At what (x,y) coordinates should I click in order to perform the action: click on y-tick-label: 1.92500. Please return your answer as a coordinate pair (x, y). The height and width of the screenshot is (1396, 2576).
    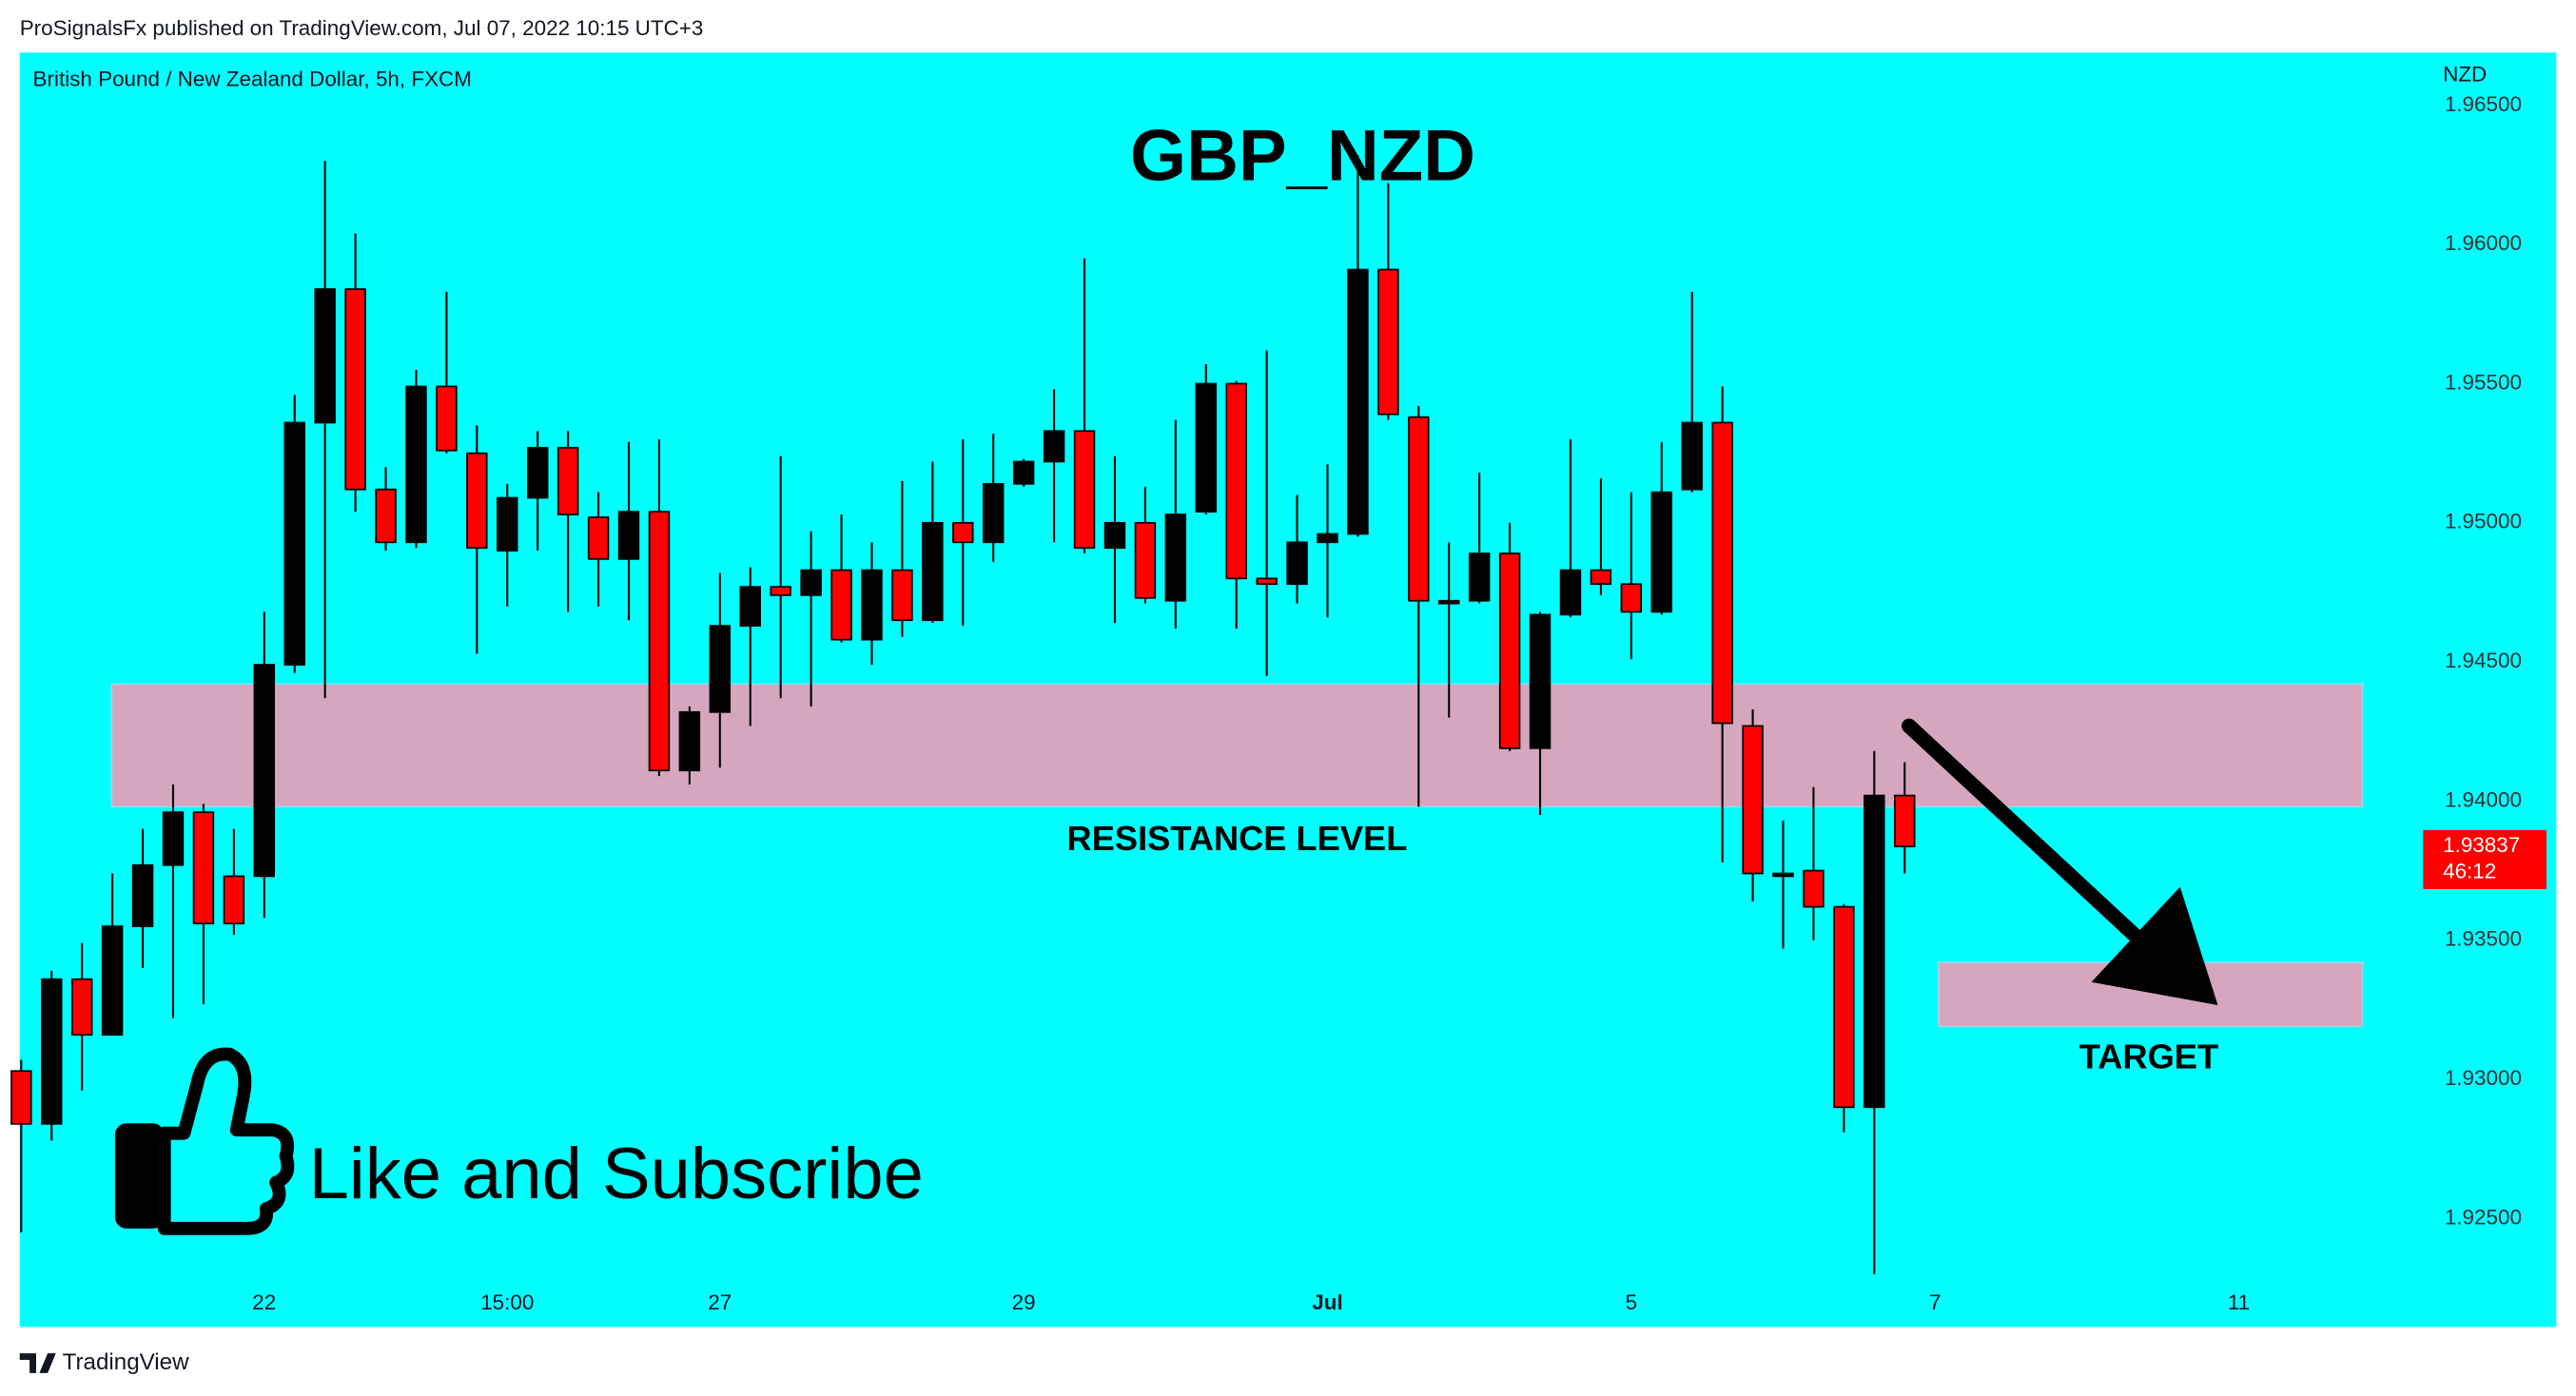
    Looking at the image, I should click on (2484, 1217).